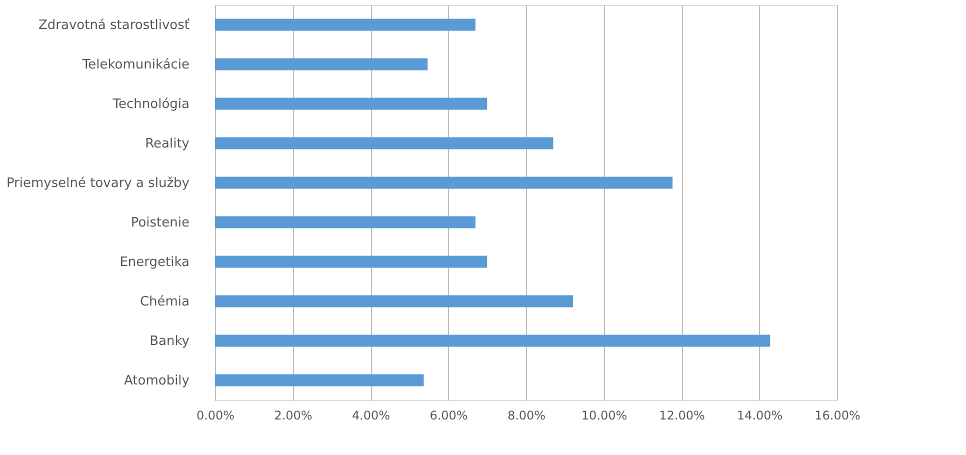  Describe the element at coordinates (165, 302) in the screenshot. I see `y-tick-label: Chémia` at that location.